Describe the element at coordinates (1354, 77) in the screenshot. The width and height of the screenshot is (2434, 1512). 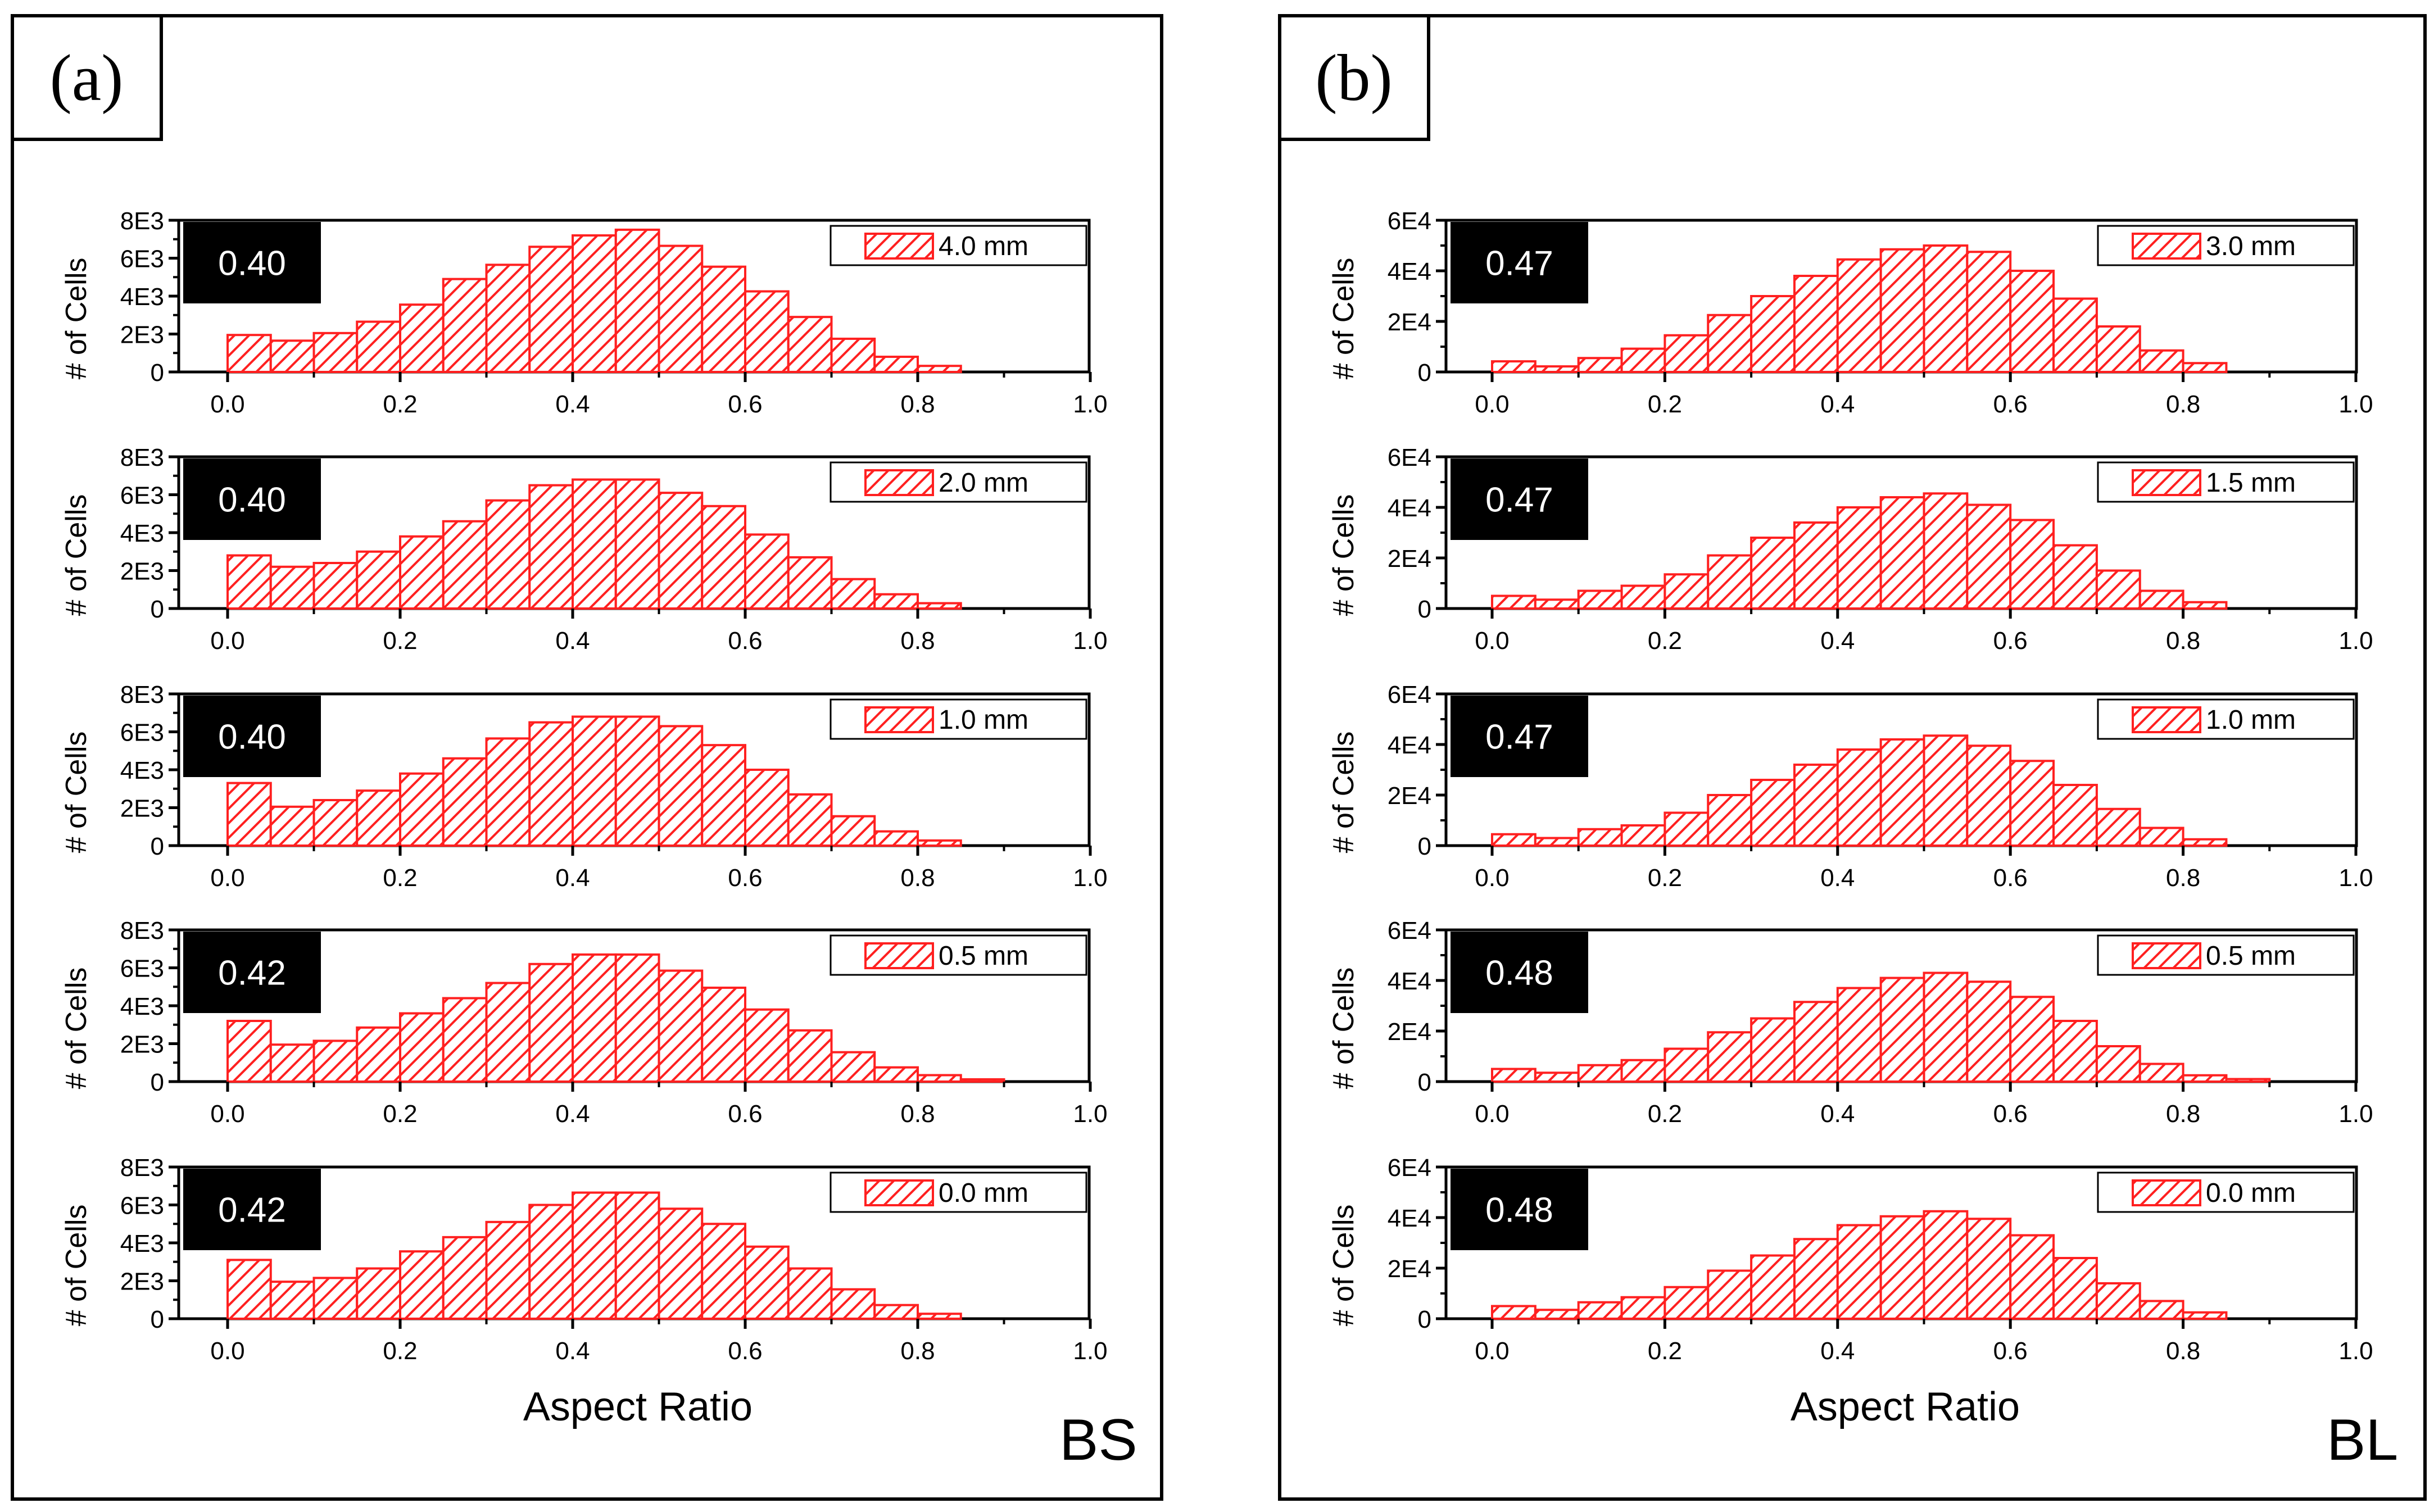
I see `panel-b-label-box` at that location.